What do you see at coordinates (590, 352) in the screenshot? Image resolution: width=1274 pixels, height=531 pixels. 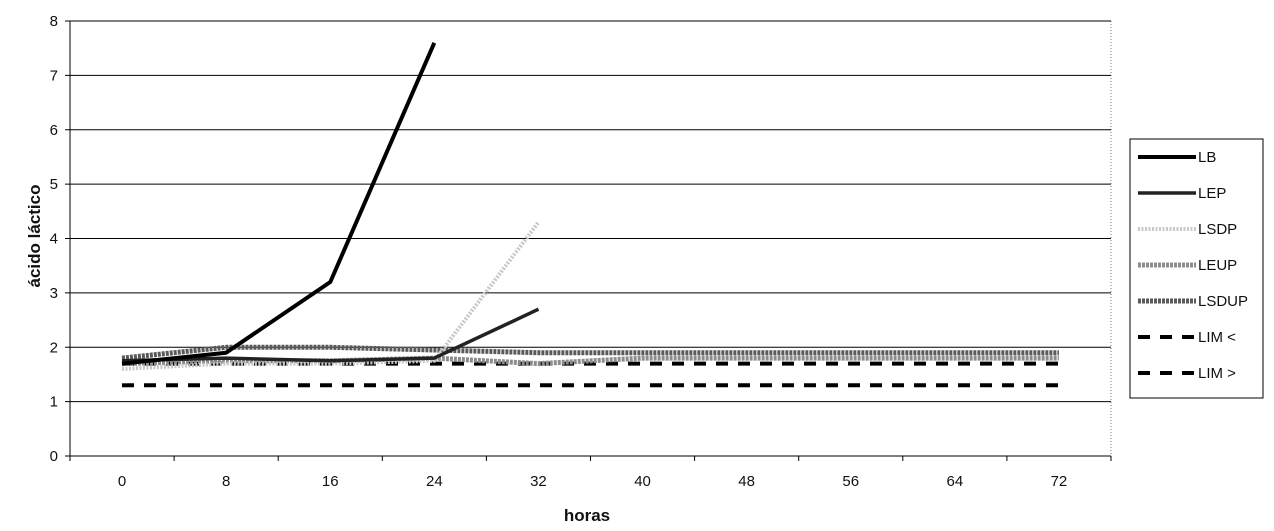 I see `series-line-lsdup` at bounding box center [590, 352].